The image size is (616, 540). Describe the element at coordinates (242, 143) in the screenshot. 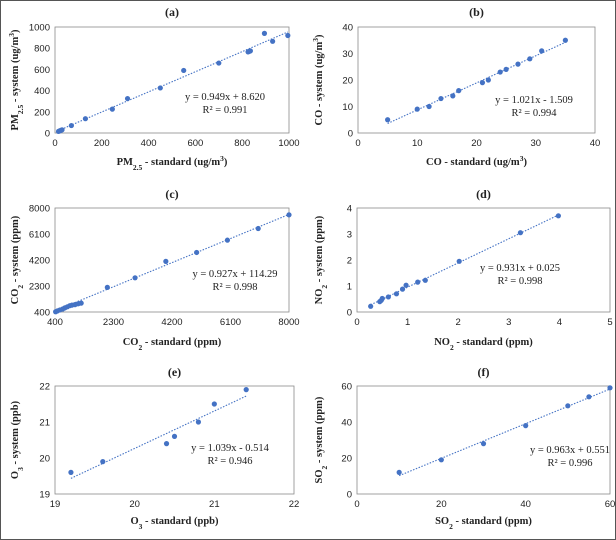

I see `x-tick-label: 800` at that location.